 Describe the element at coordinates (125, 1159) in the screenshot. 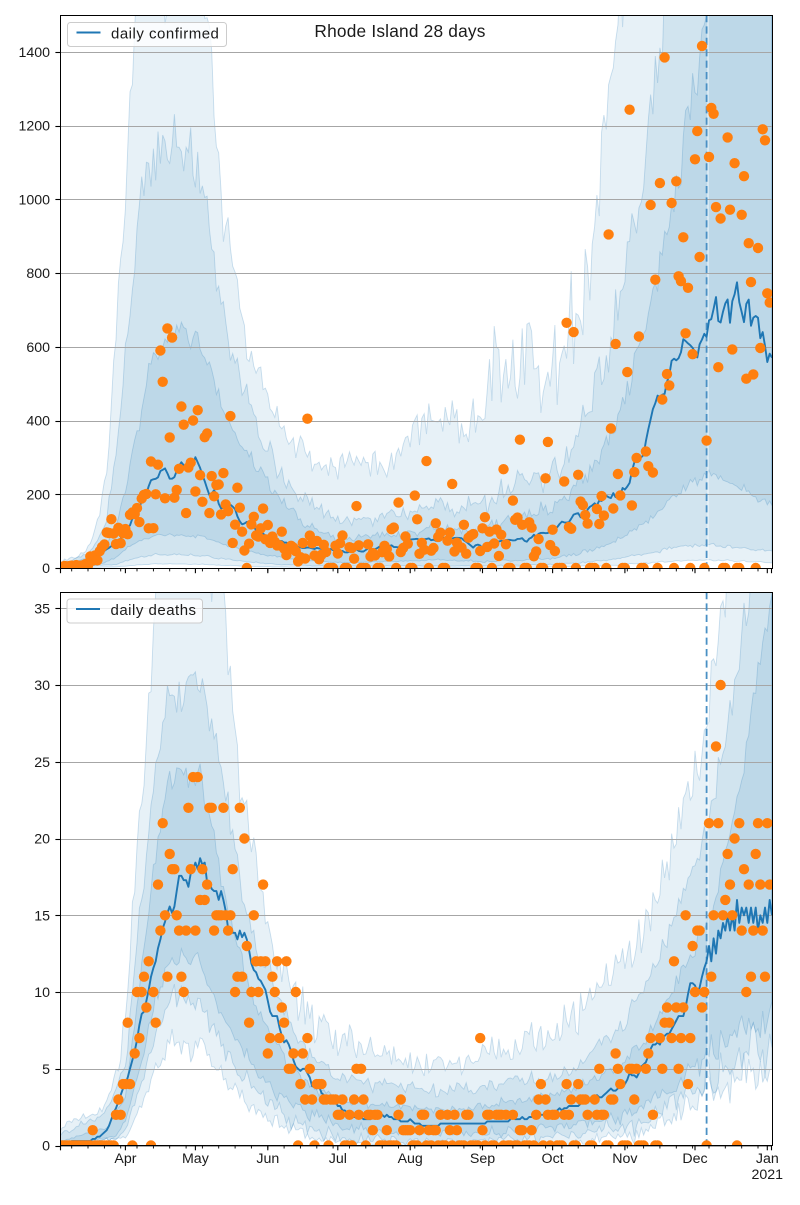

I see `svg-text: Apr` at that location.